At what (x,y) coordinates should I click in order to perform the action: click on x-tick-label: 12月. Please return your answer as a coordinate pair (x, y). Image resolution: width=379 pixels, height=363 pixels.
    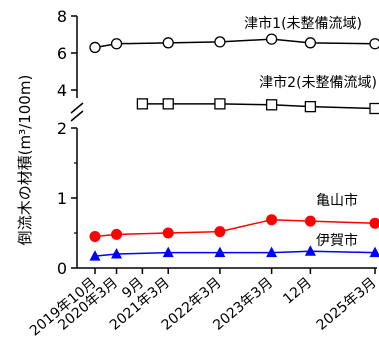
    Looking at the image, I should click on (297, 291).